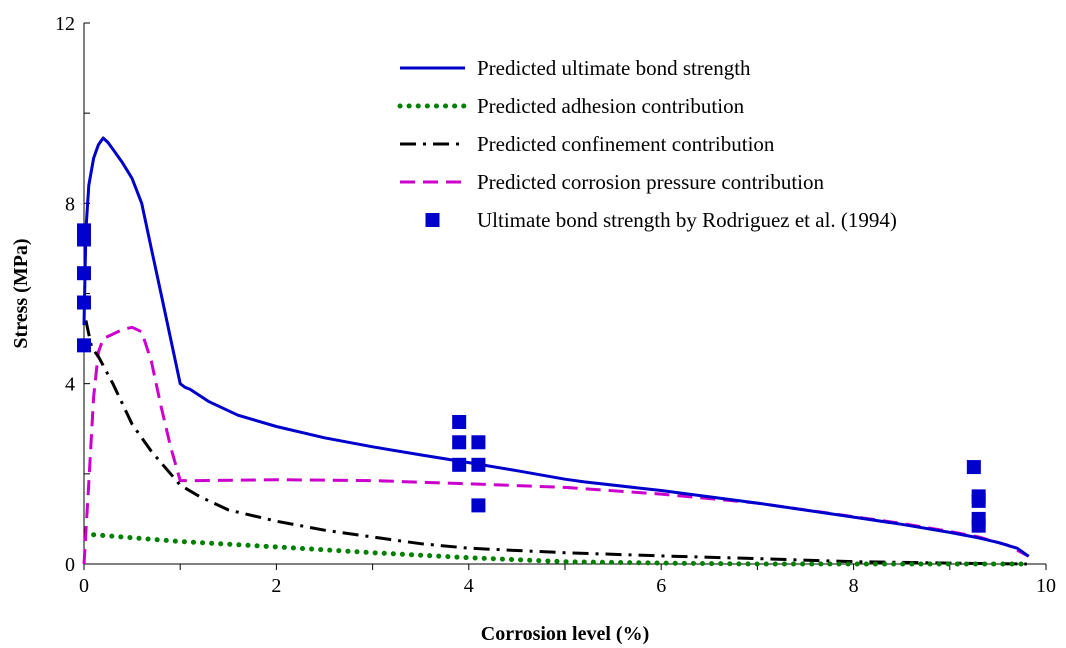 Image resolution: width=1066 pixels, height=648 pixels. Describe the element at coordinates (611, 106) in the screenshot. I see `legend-label: Predicted adhesion contribution` at that location.